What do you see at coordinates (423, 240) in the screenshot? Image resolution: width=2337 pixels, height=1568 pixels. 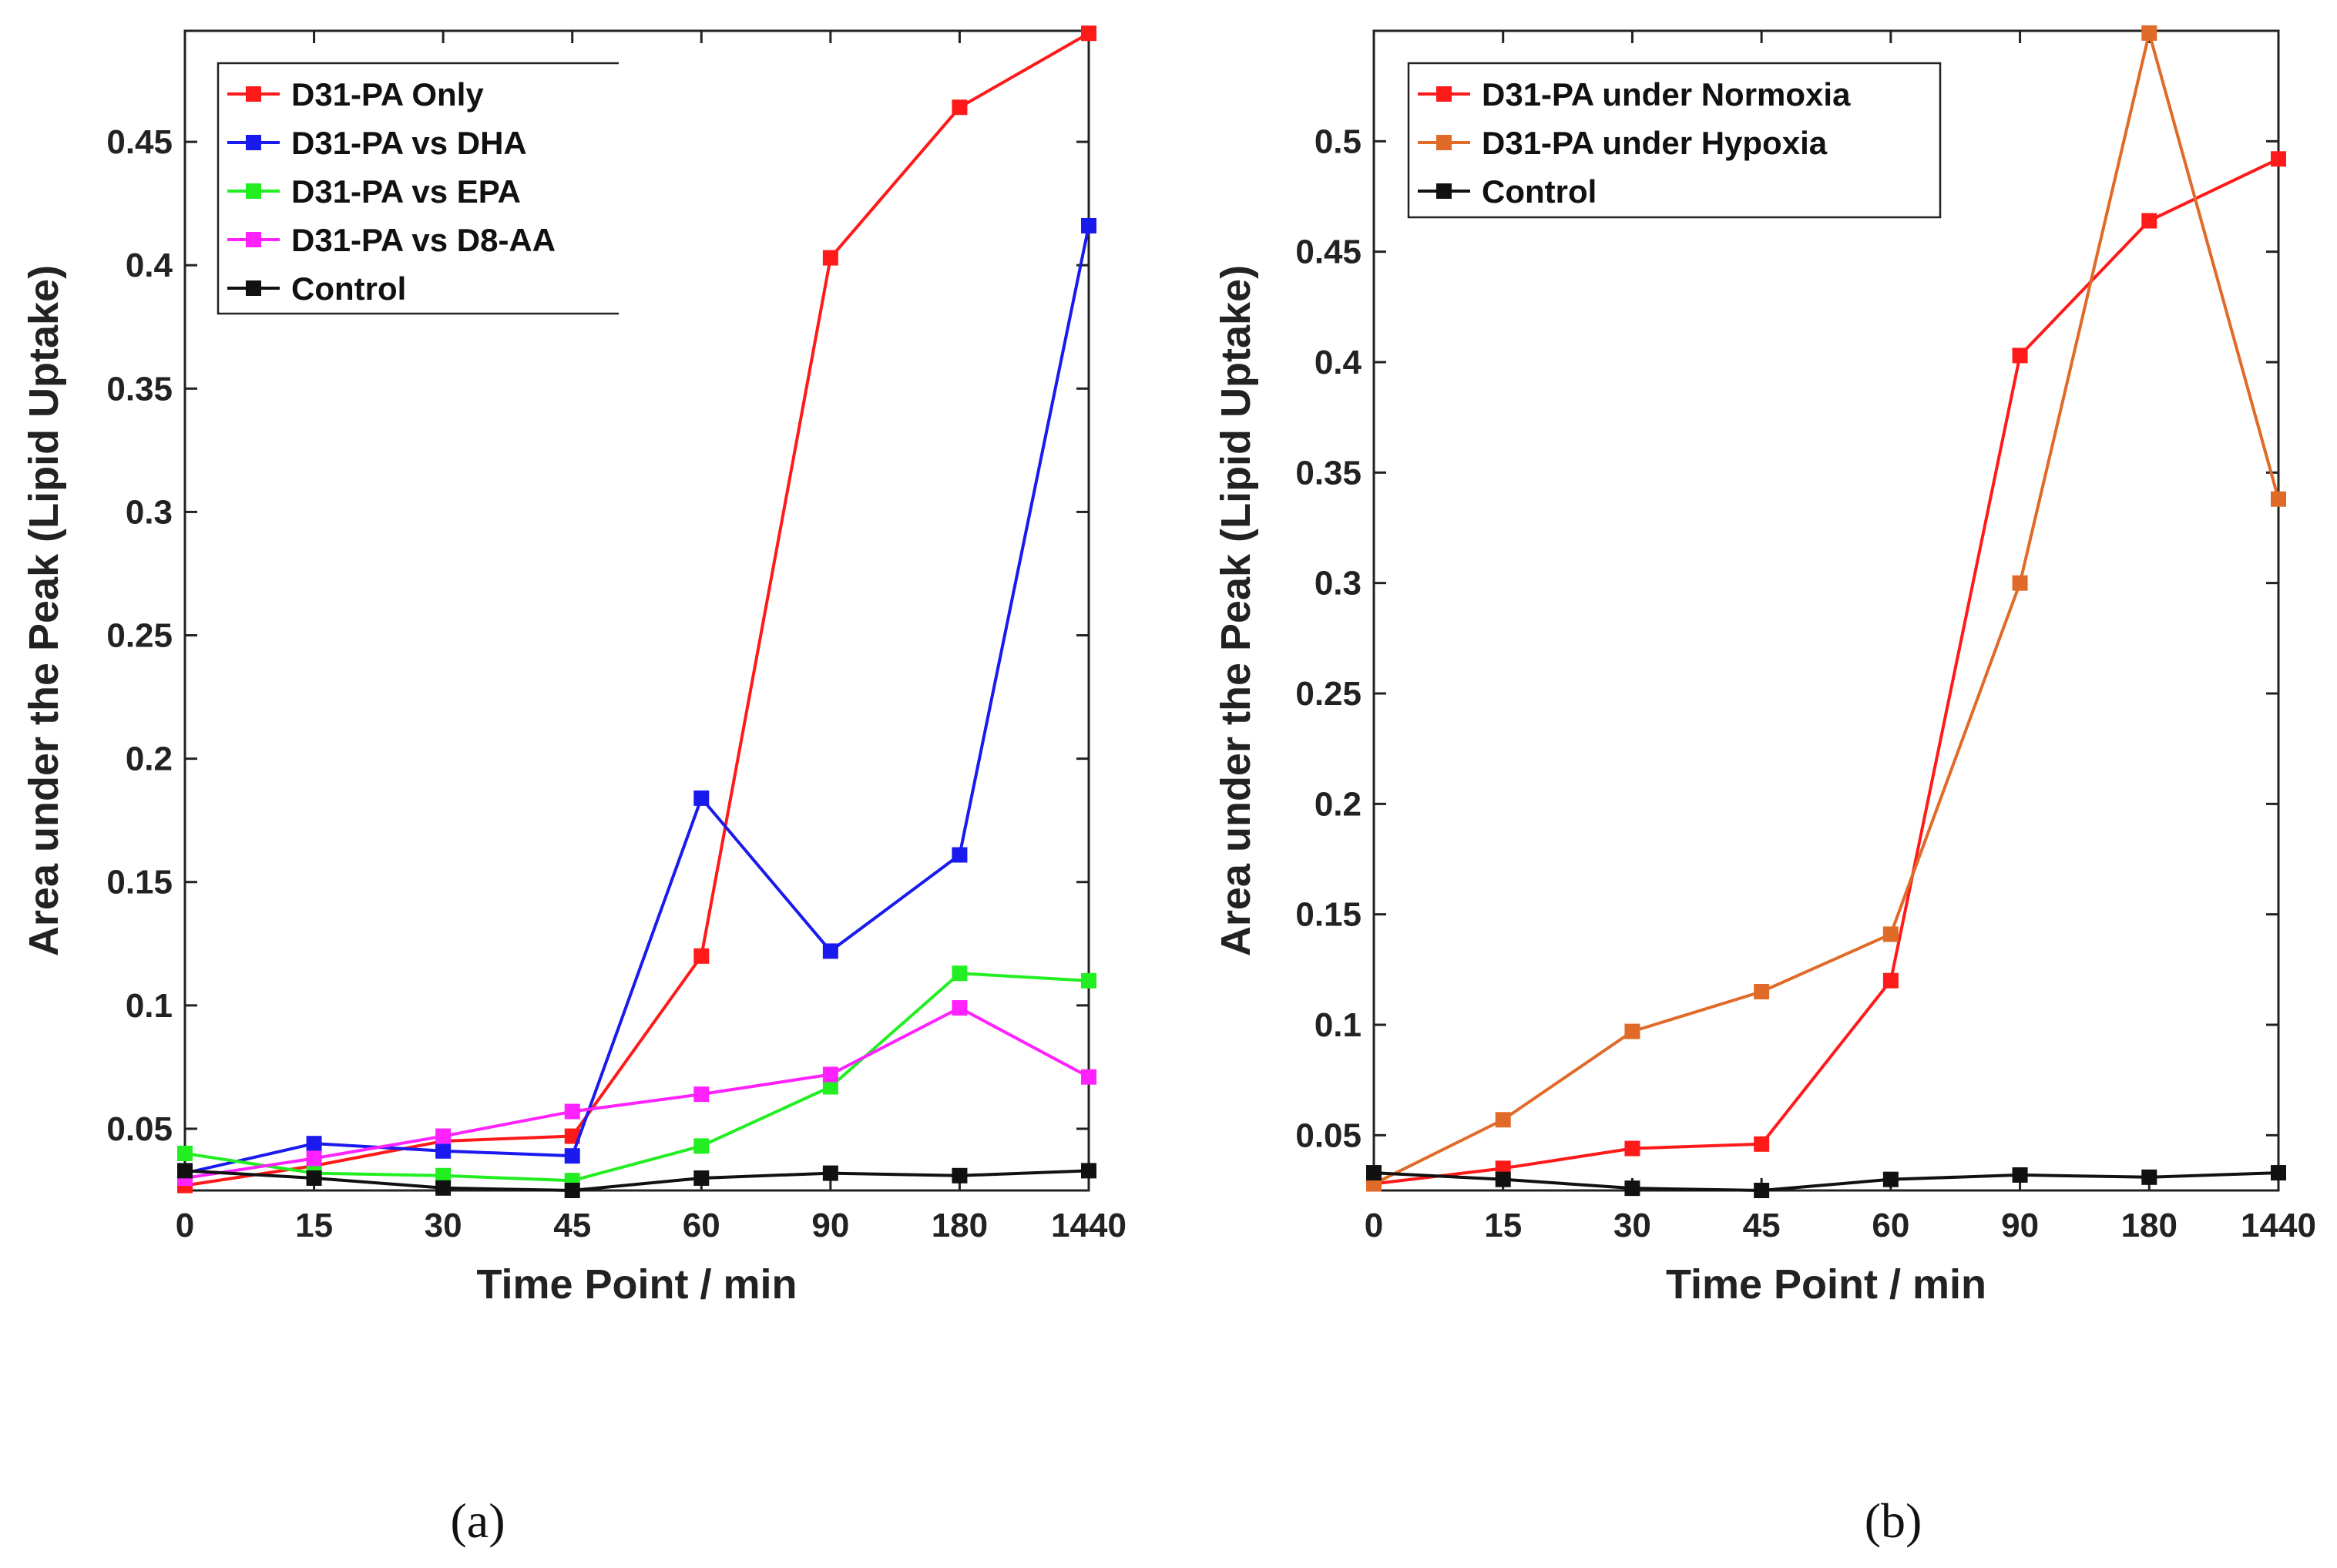 I see `legend-entry: D31-PA vs D8-AA` at bounding box center [423, 240].